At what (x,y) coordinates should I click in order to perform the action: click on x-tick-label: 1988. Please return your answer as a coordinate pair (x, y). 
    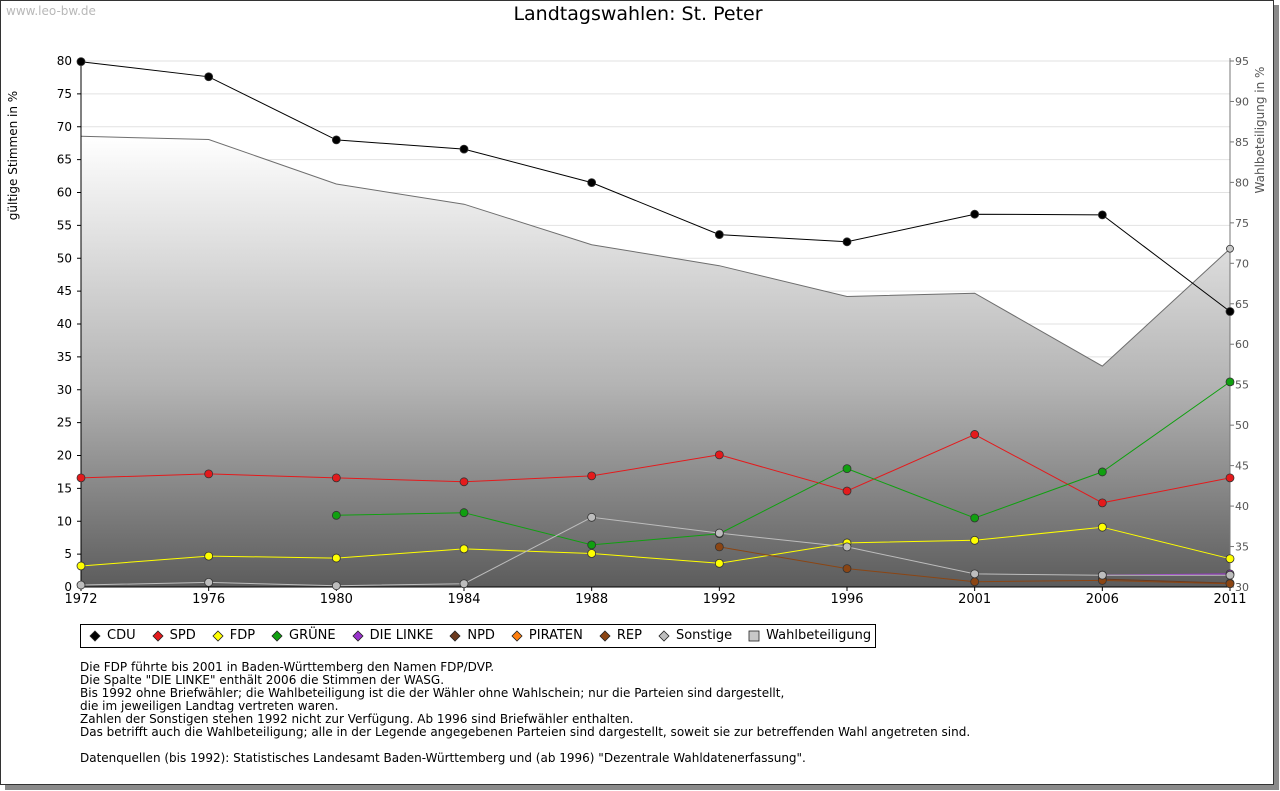
    Looking at the image, I should click on (591, 599).